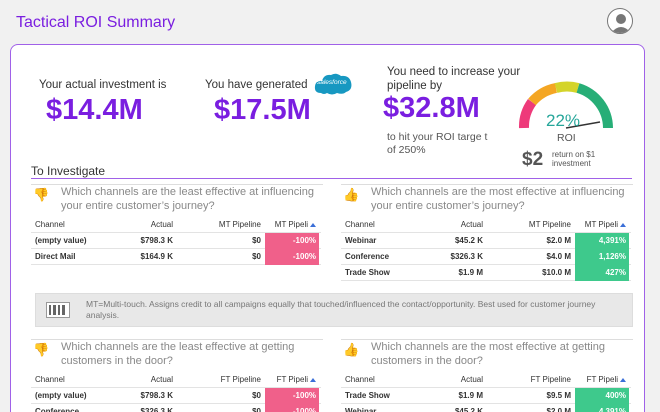 This screenshot has height=412, width=660. I want to click on table-row: Trade Show $1.9 M $9.5 M 400%, so click(486, 396).